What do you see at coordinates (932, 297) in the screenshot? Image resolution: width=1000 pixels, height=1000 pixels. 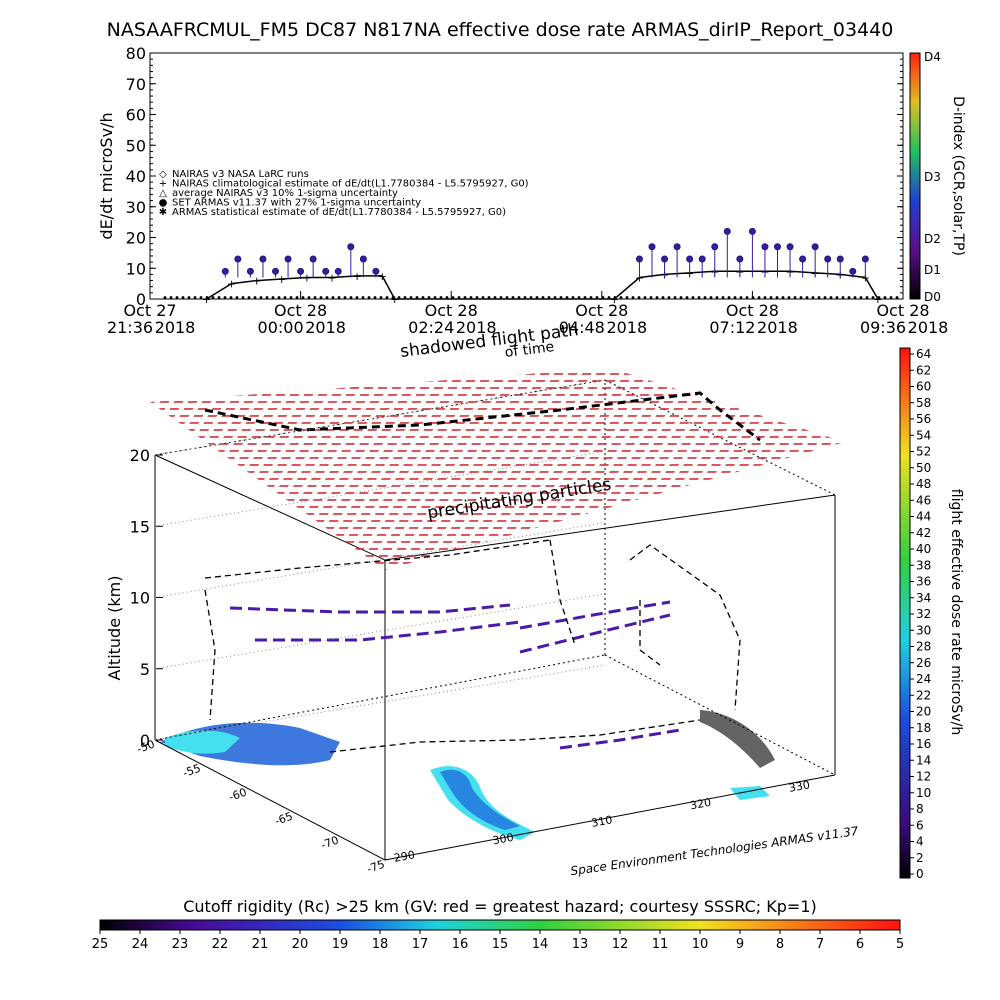 I see `dindex-tick-label: D0` at bounding box center [932, 297].